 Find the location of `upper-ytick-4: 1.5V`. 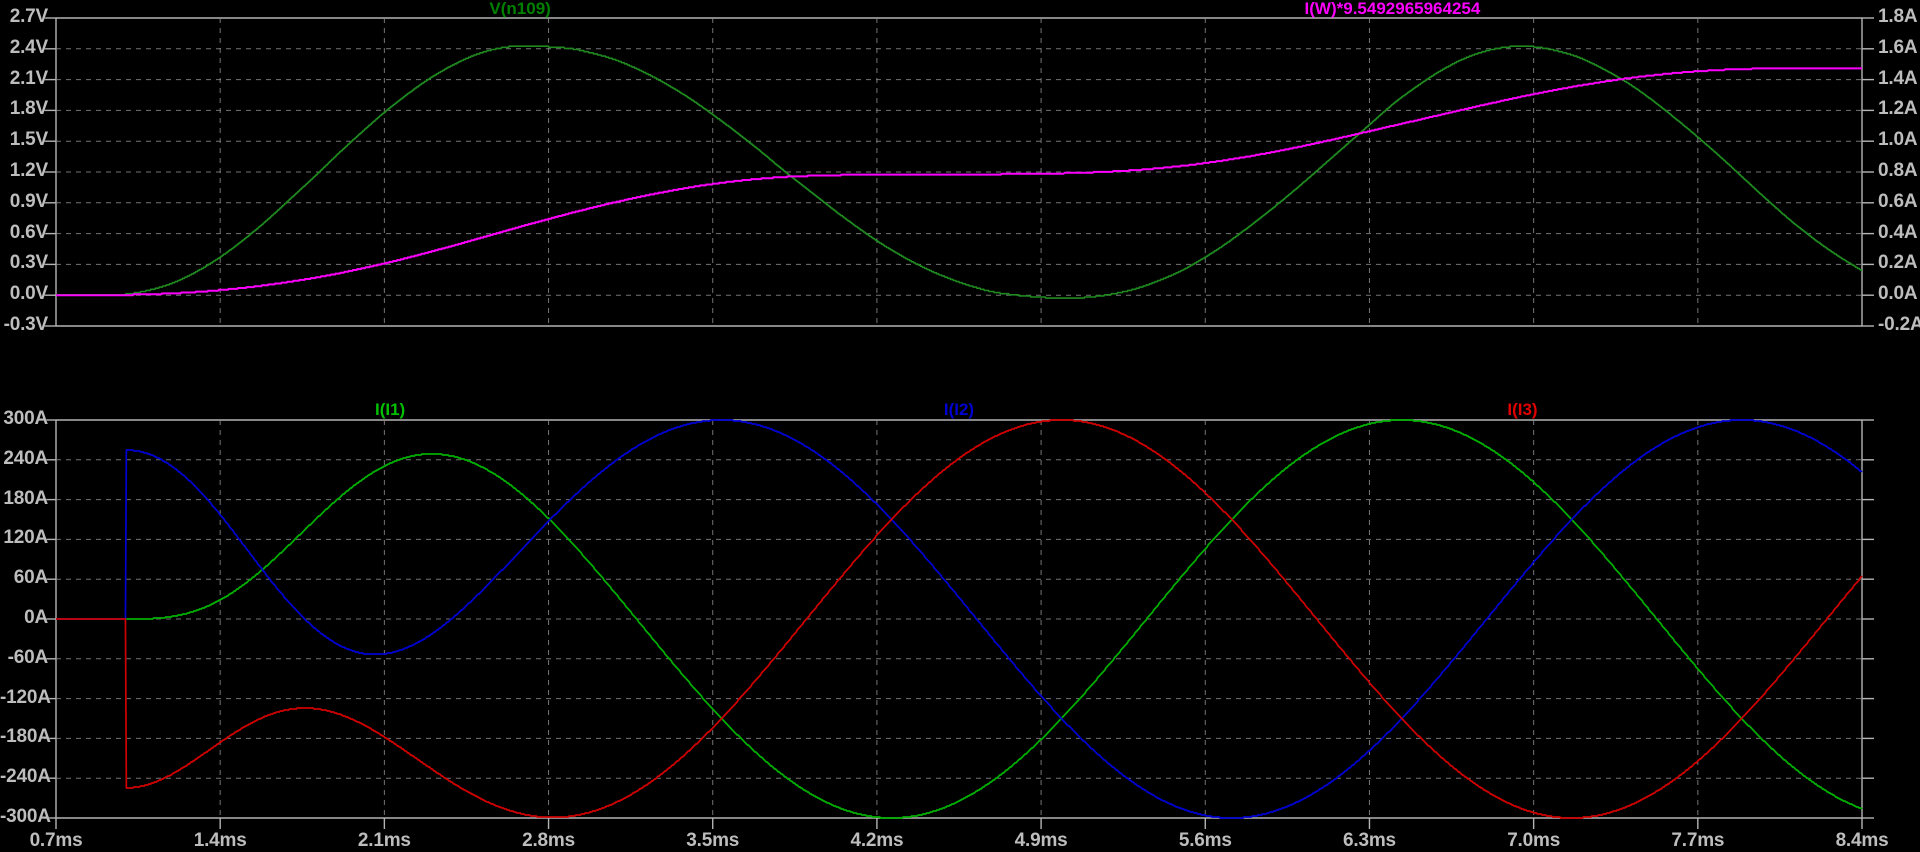

upper-ytick-4: 1.5V is located at coordinates (28, 140).